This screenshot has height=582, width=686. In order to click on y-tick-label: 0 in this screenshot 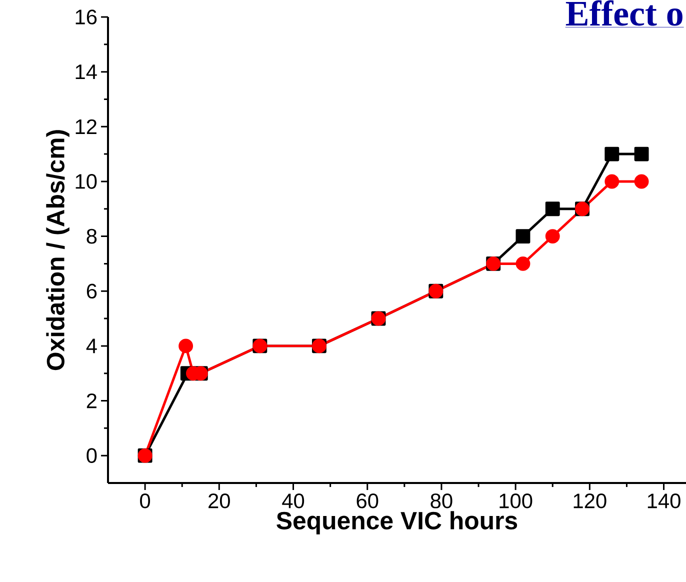, I will do `click(91, 455)`.